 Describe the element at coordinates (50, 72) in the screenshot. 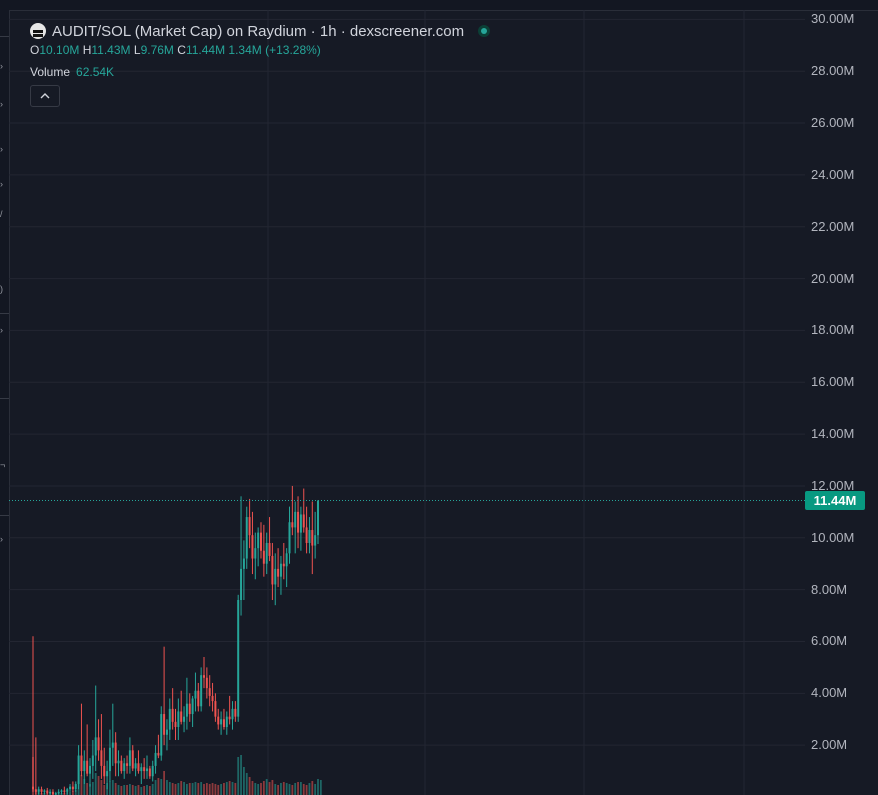

I see `volume-label: Volume` at that location.